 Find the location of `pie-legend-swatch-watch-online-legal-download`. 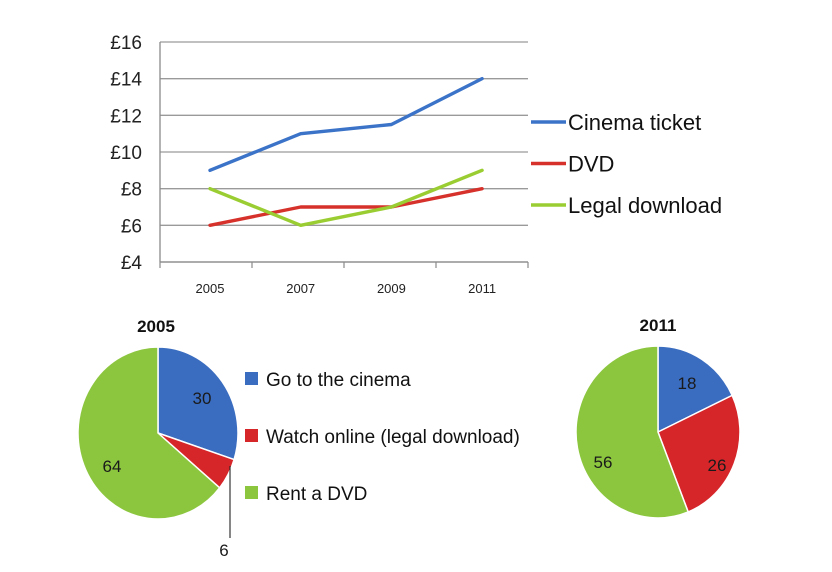

pie-legend-swatch-watch-online-legal-download is located at coordinates (251, 435).